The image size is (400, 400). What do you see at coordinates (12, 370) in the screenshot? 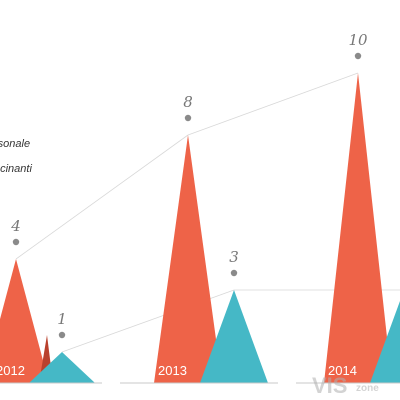
I see `tick-label-2012: 2012` at bounding box center [12, 370].